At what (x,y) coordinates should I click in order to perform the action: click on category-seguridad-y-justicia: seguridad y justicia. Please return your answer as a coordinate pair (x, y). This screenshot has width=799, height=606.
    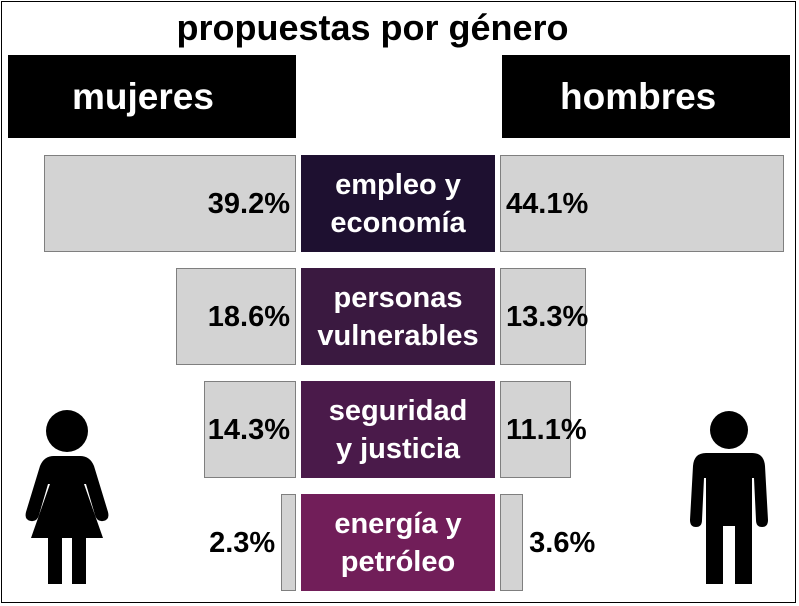
    Looking at the image, I should click on (398, 429).